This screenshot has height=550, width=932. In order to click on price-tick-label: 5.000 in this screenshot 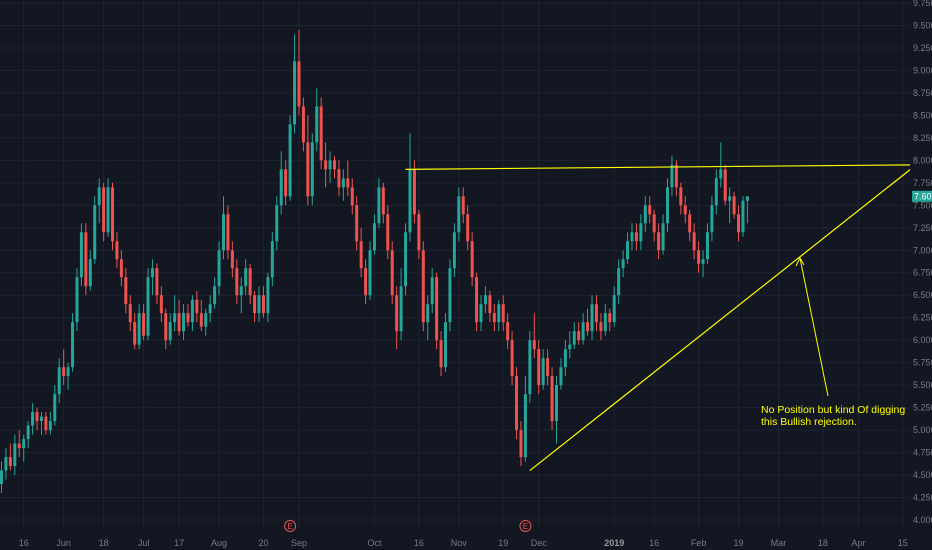, I will do `click(922, 430)`.